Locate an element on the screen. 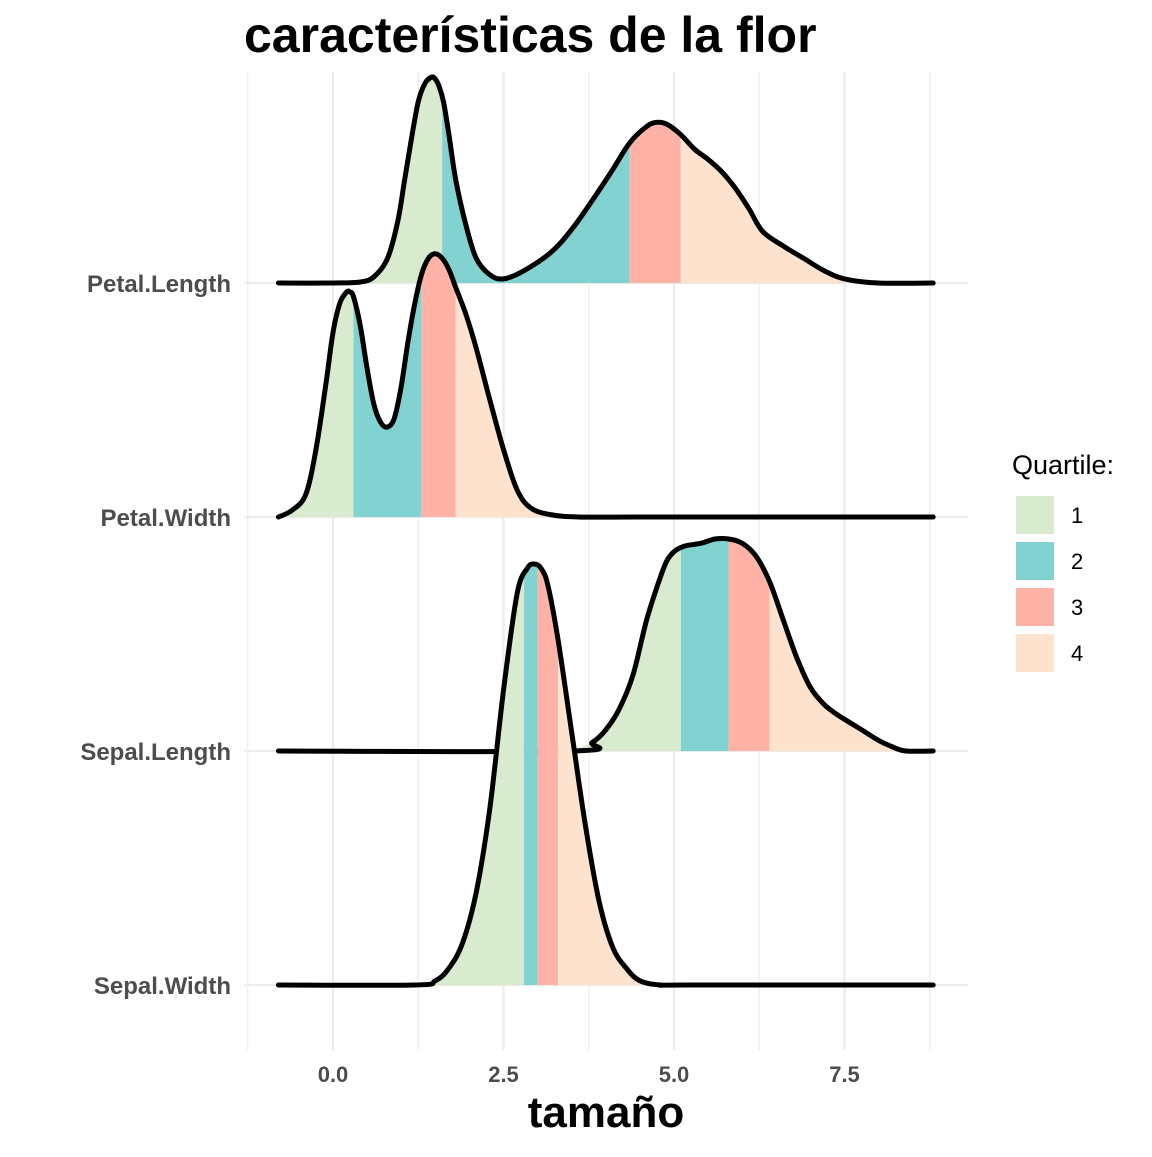 This screenshot has height=1157, width=1152. x-tick-labels: 0.0 2.5 5.0 7.5 is located at coordinates (589, 1074).